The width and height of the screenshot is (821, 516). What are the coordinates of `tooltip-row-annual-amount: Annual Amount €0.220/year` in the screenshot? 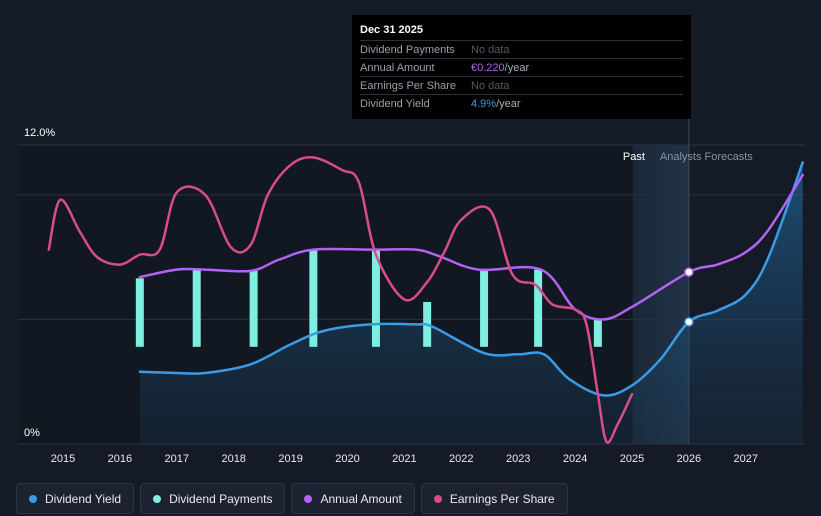 It's located at (521, 67).